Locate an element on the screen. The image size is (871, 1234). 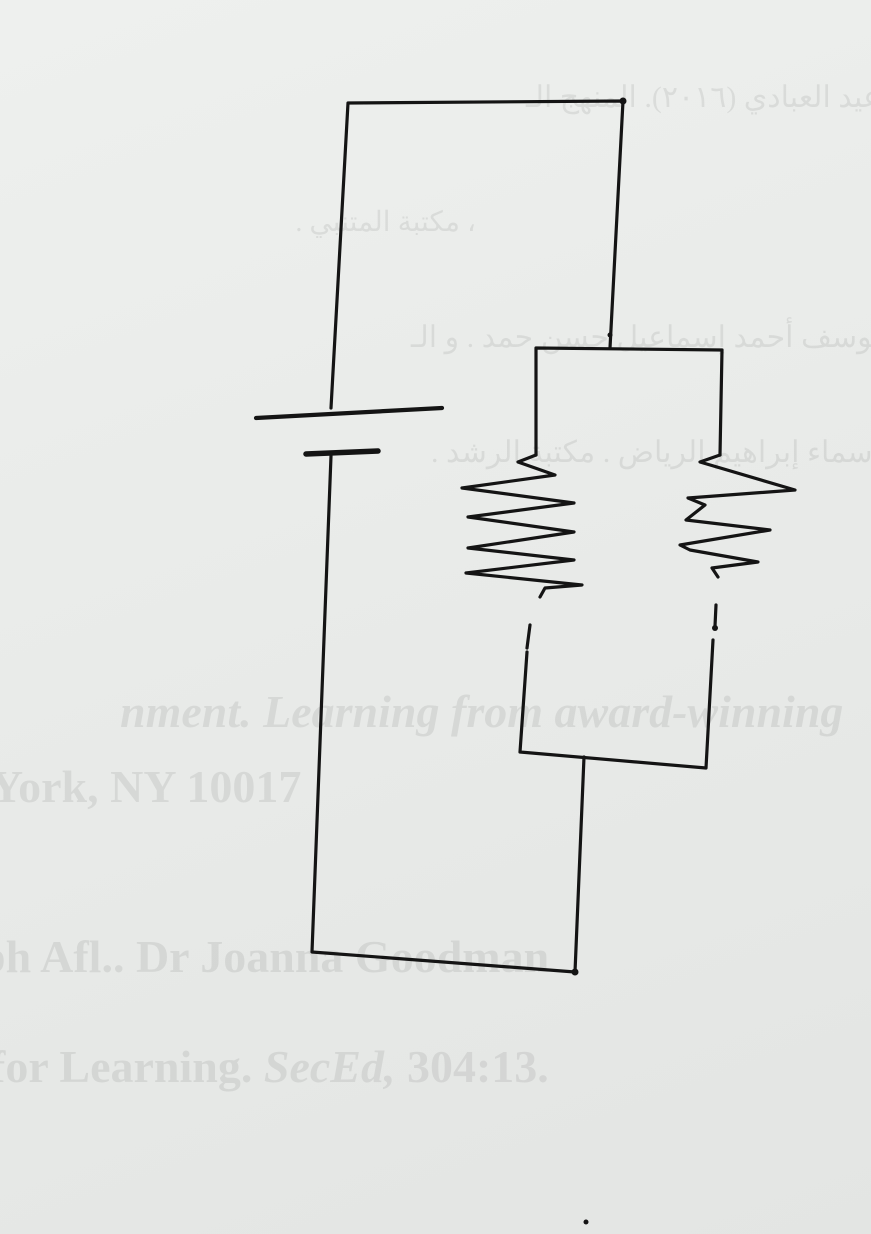
wire-junction-dot is located at coordinates (610, 335).